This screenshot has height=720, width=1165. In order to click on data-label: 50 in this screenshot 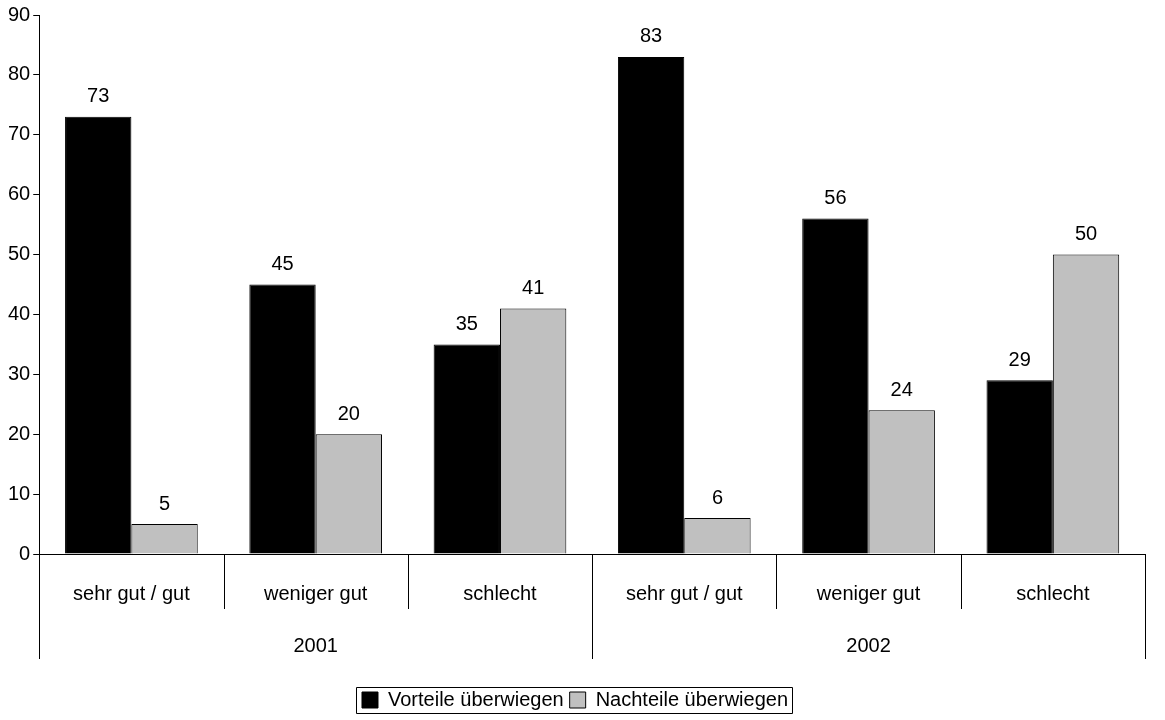, I will do `click(1086, 233)`.